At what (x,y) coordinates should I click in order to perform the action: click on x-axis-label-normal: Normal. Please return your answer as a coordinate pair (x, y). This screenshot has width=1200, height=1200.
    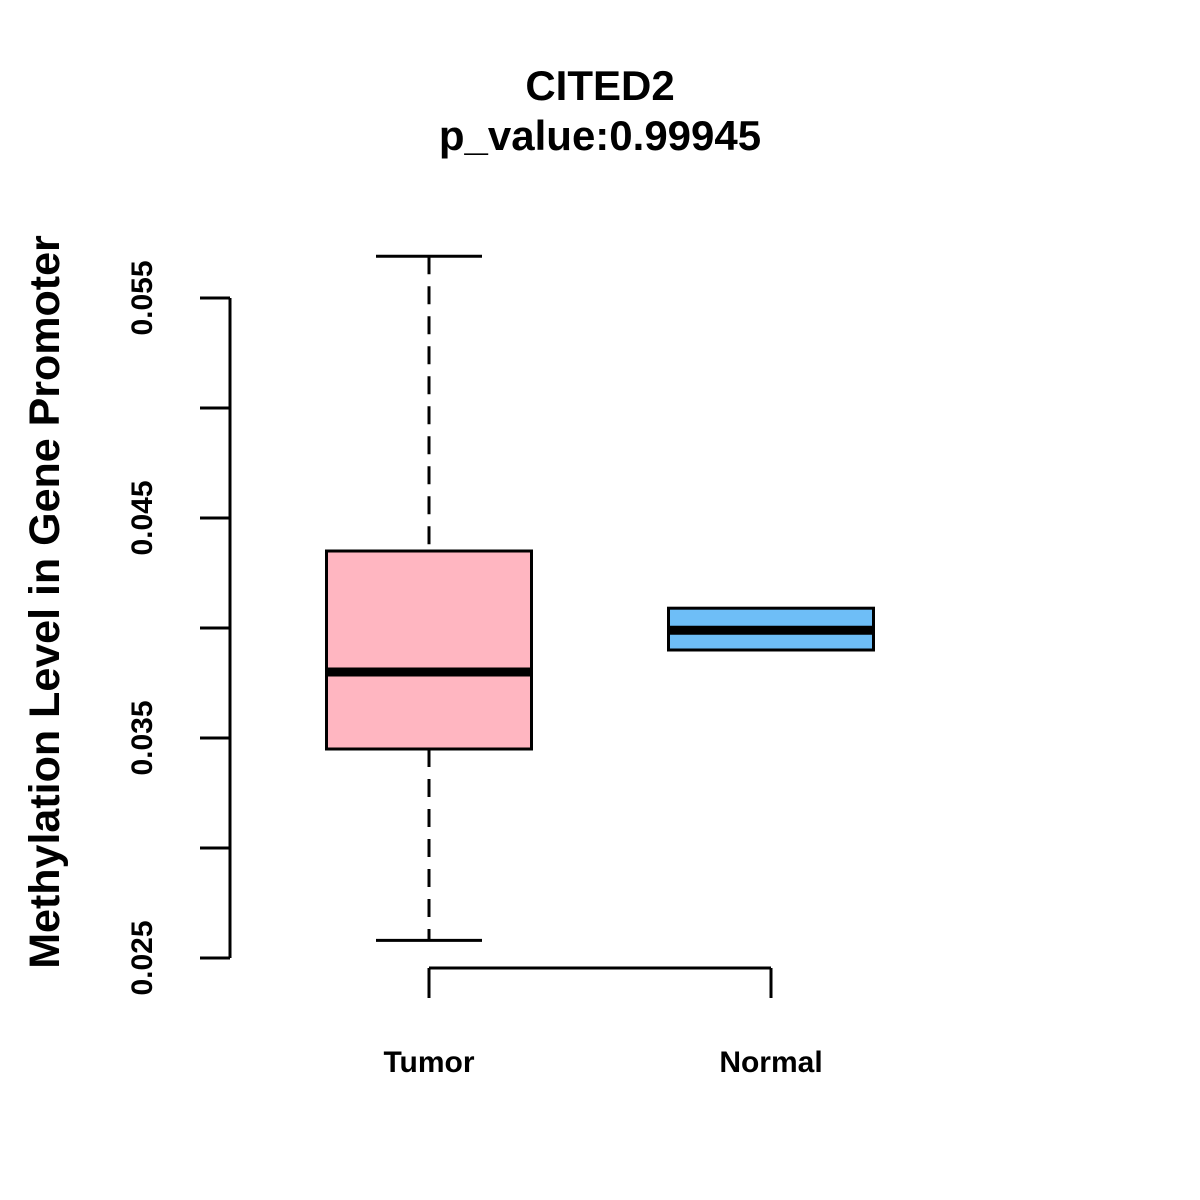
    Looking at the image, I should click on (770, 1062).